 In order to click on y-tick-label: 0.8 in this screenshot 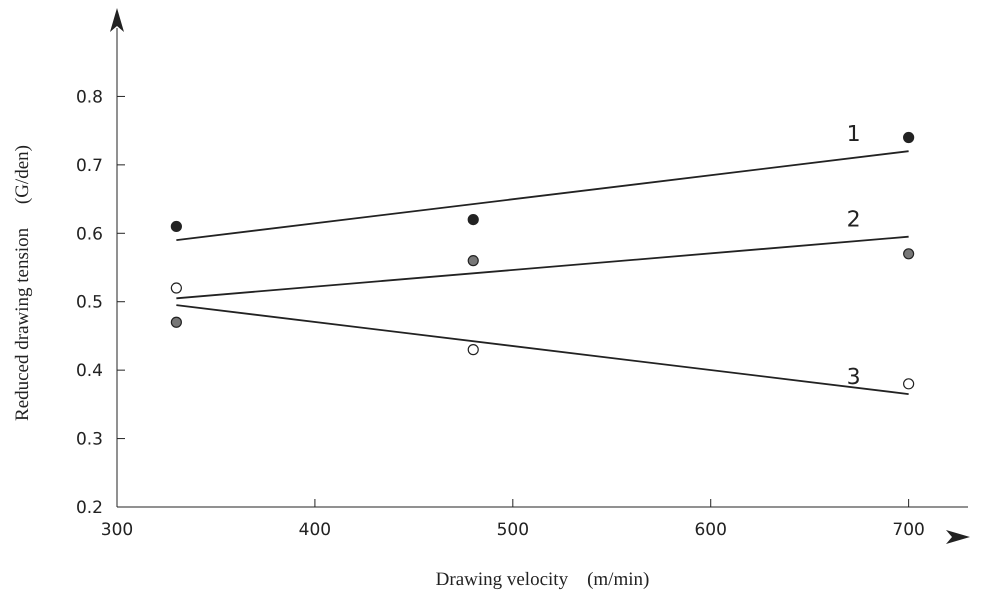, I will do `click(89, 97)`.